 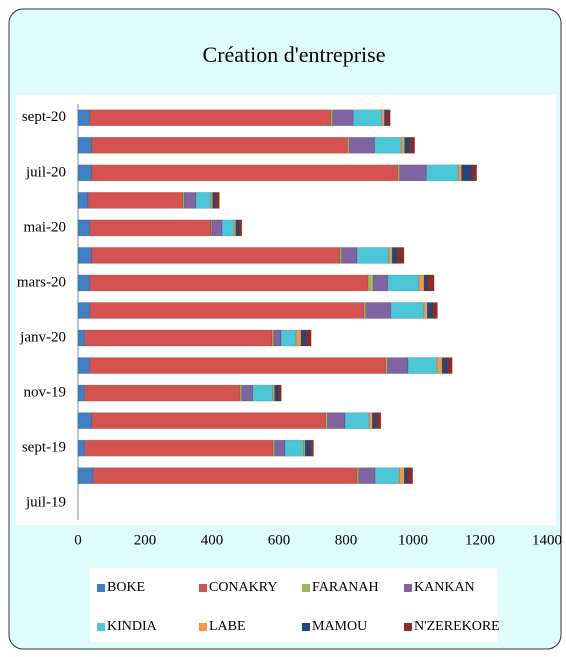 What do you see at coordinates (45, 172) in the screenshot?
I see `y-tick-label: juil-20` at bounding box center [45, 172].